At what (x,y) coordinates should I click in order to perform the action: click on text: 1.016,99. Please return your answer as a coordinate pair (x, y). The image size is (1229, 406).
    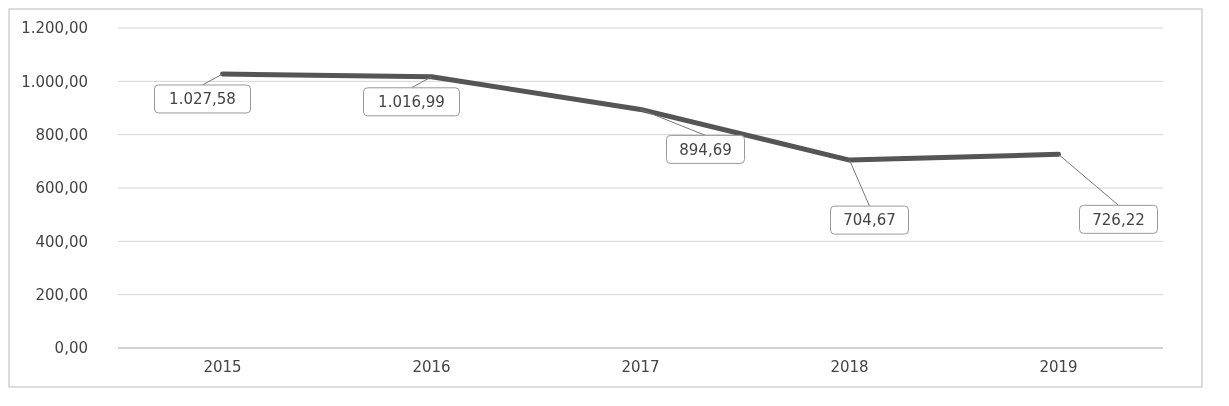
    Looking at the image, I should click on (411, 102).